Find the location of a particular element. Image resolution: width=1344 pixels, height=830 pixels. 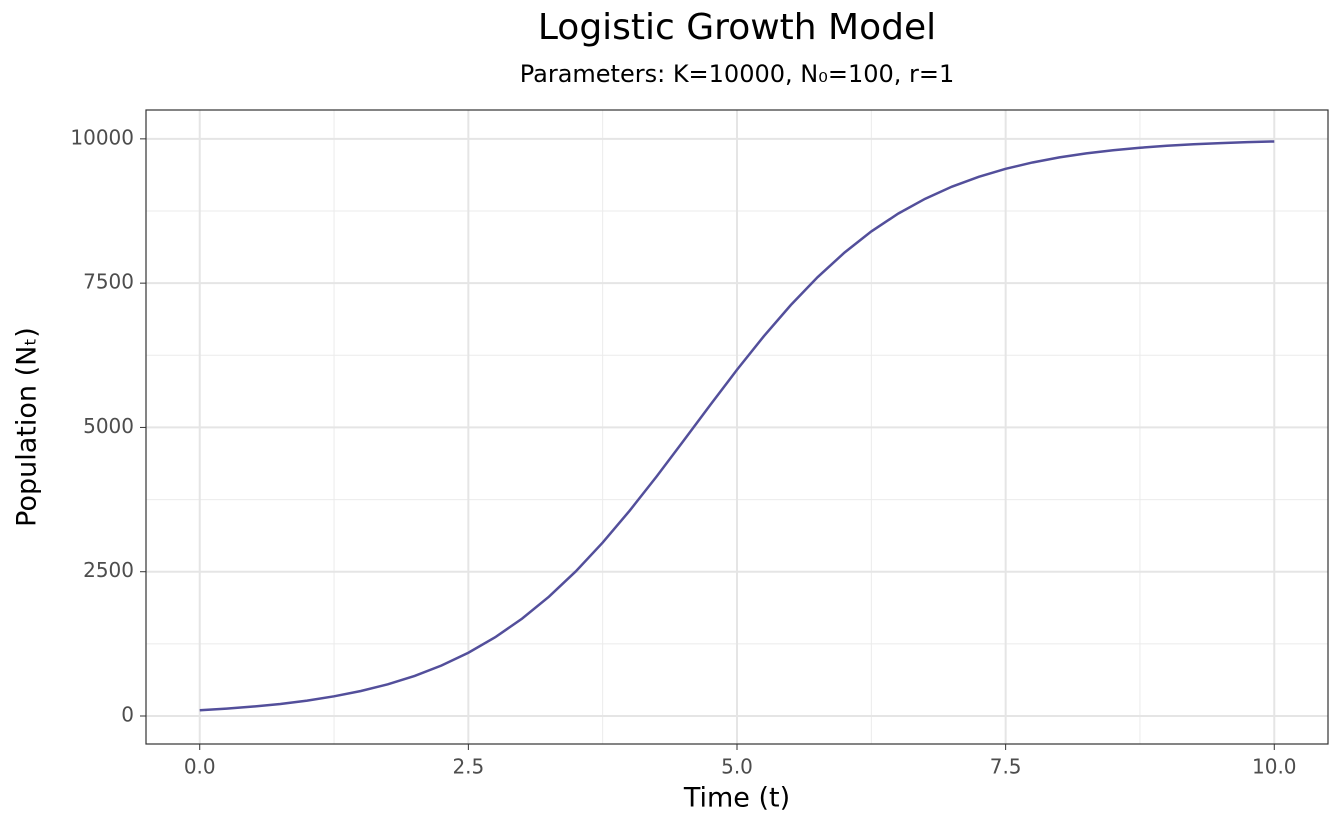

y-tick-label: 10000 is located at coordinates (102, 137).